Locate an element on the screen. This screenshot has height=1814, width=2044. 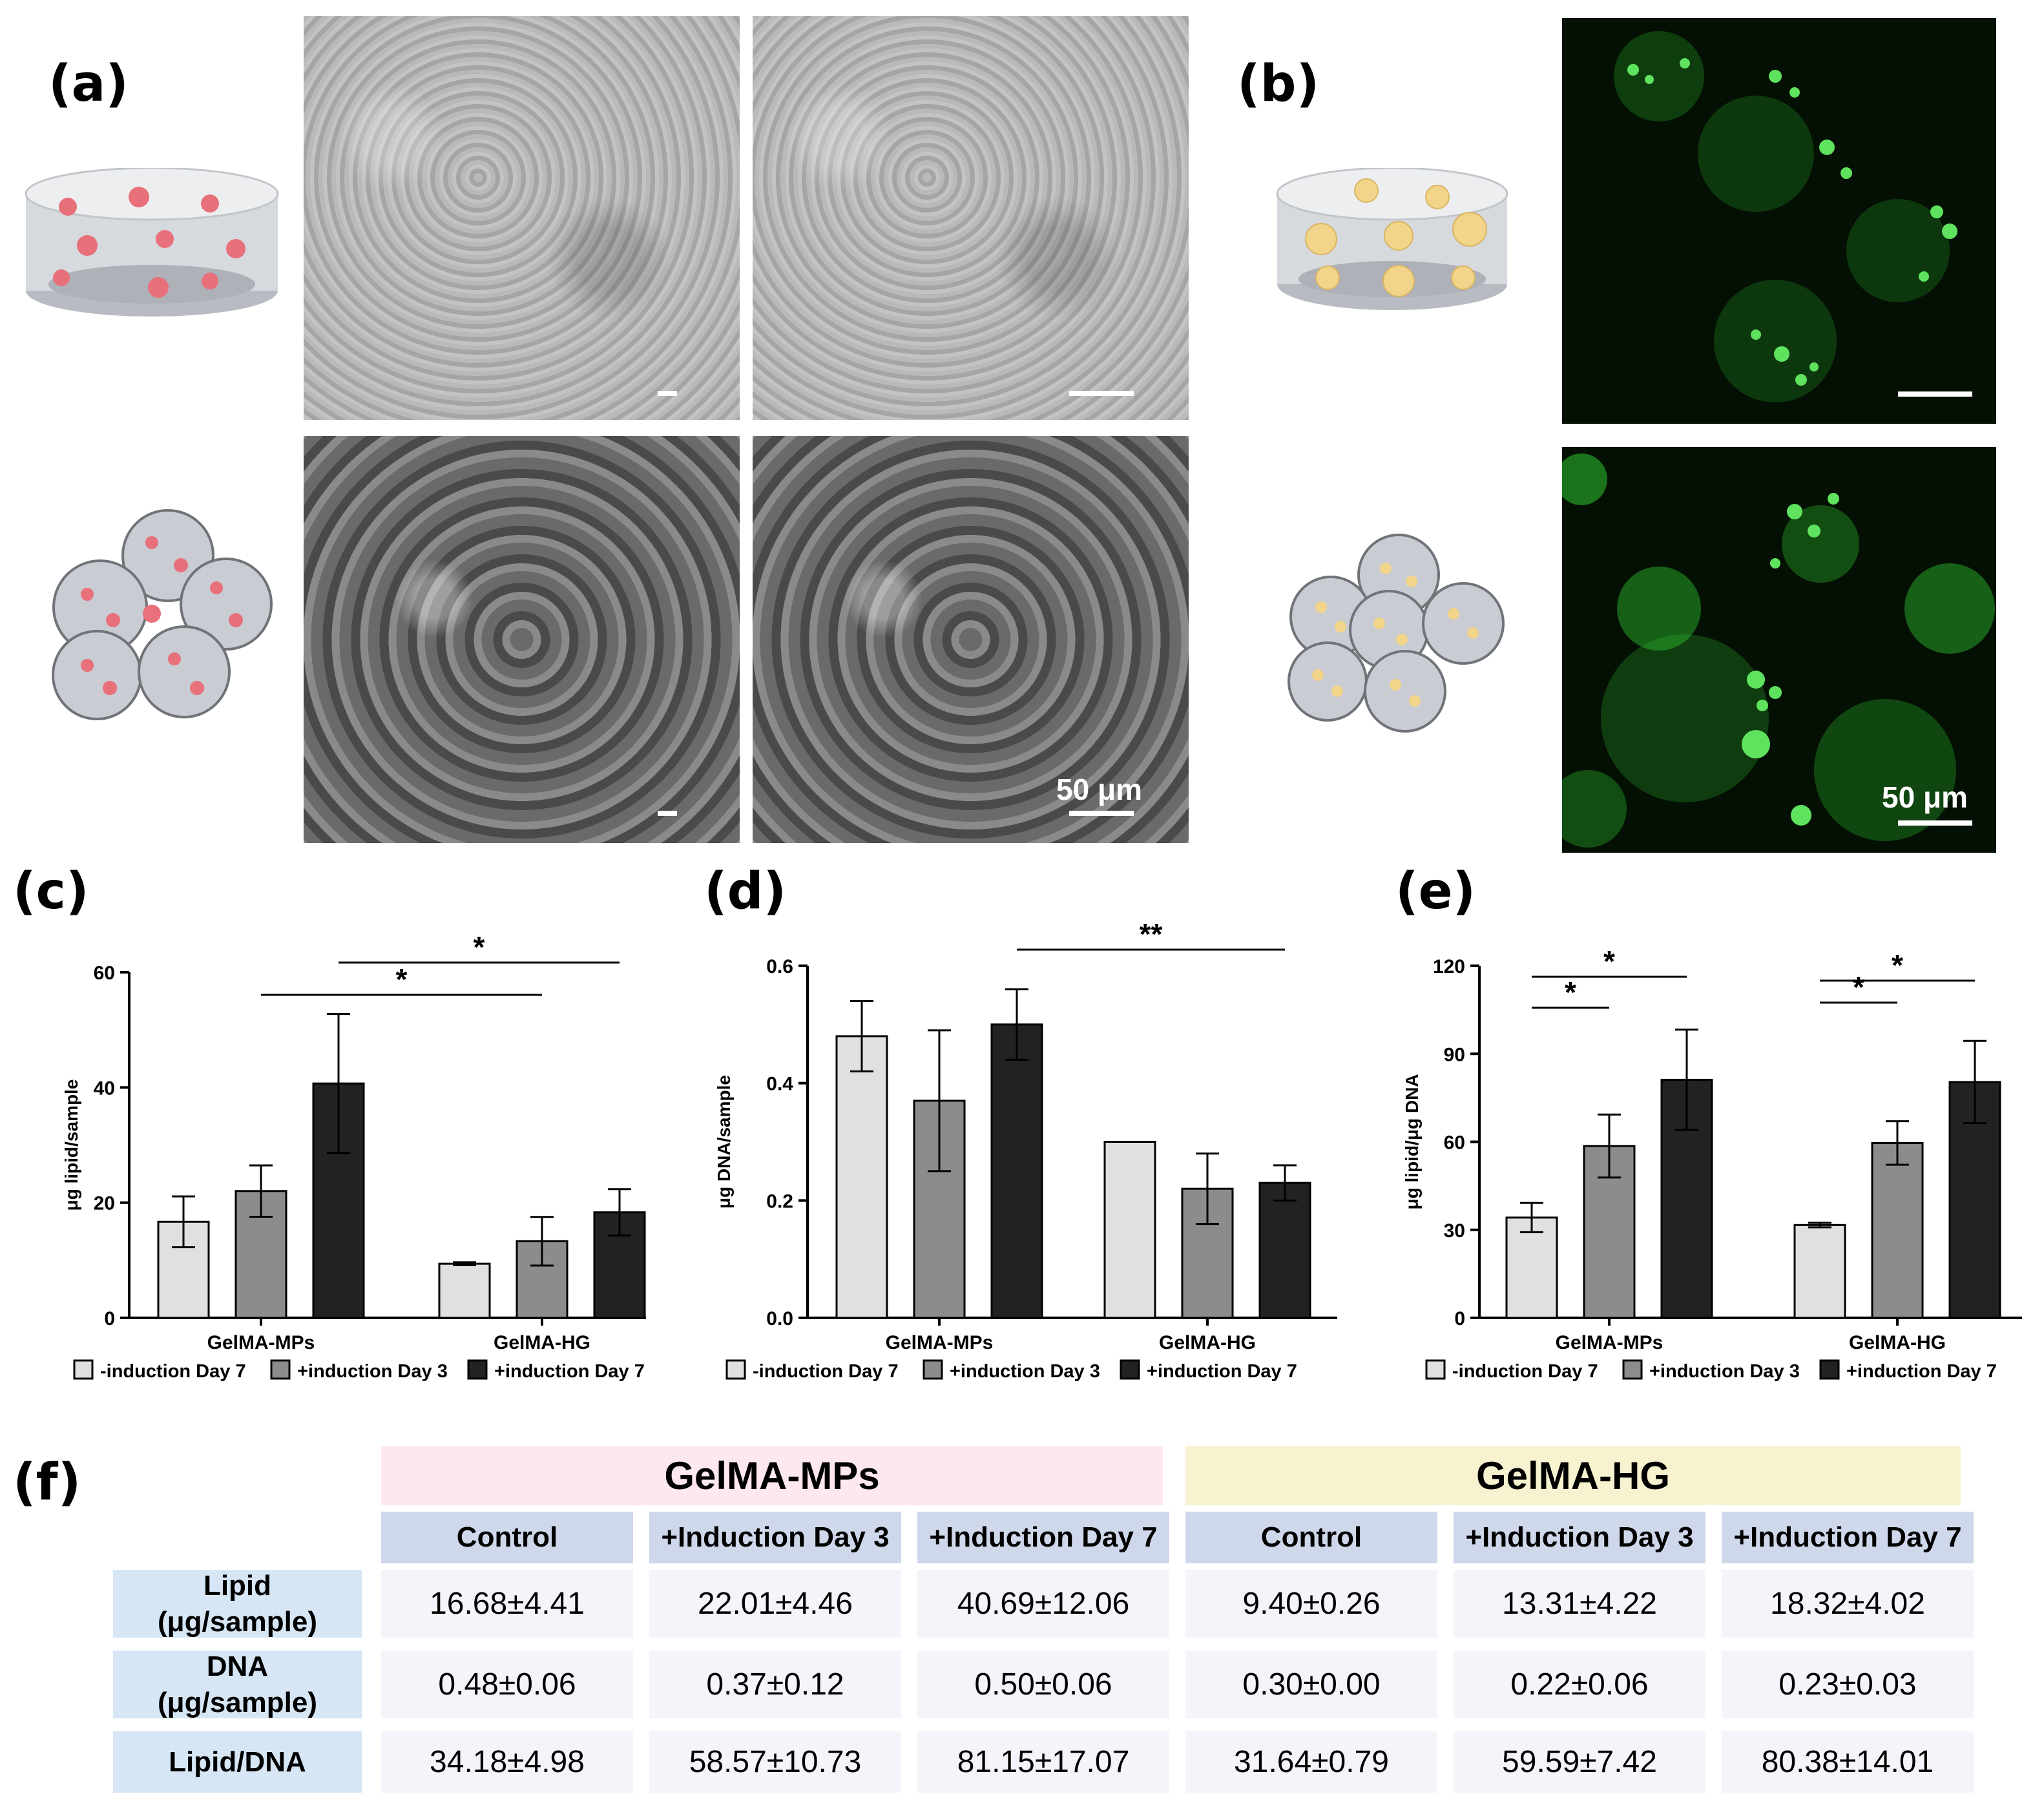
fluorescence-micrograph-mps: 50 μm is located at coordinates (1779, 650).